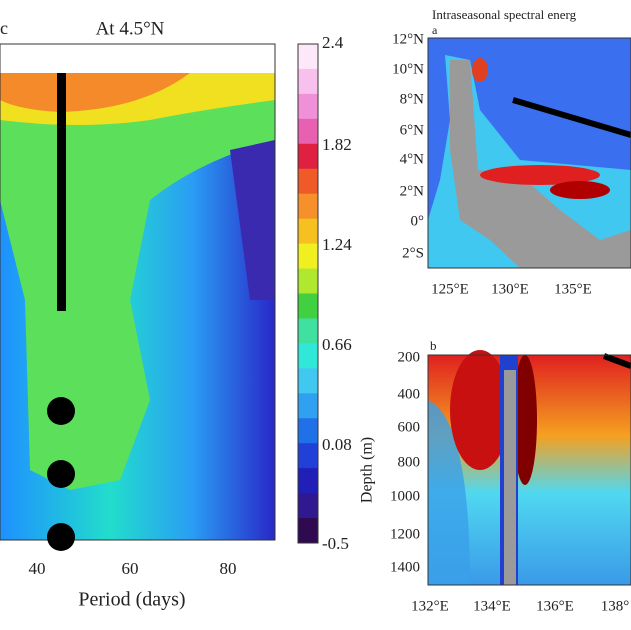  I want to click on label: 135°E, so click(573, 289).